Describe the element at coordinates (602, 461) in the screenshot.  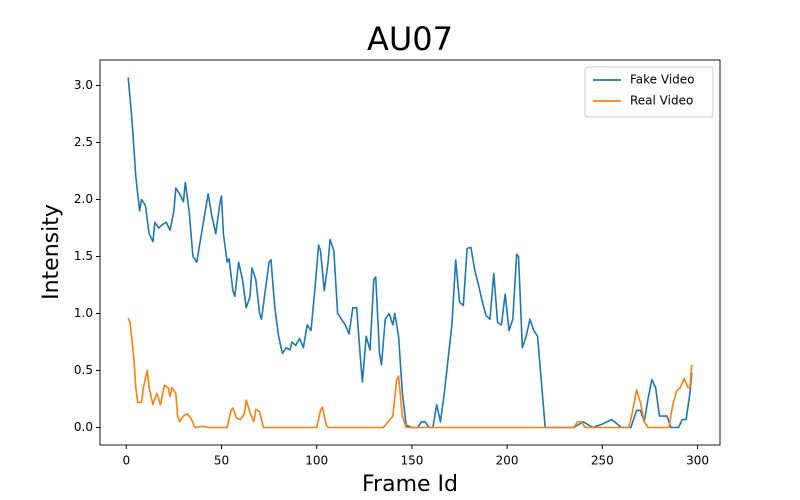
I see `x-tick-label: 250` at that location.